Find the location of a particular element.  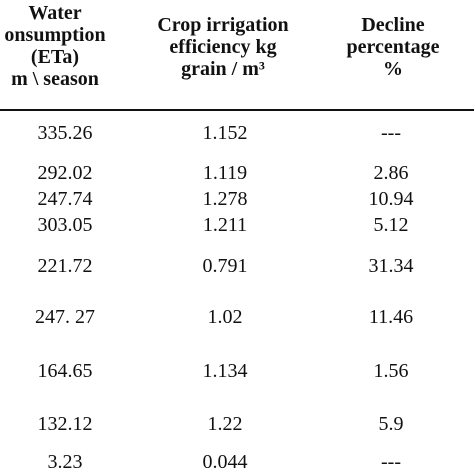

cell-water-consumption: 335.26 is located at coordinates (65, 133).